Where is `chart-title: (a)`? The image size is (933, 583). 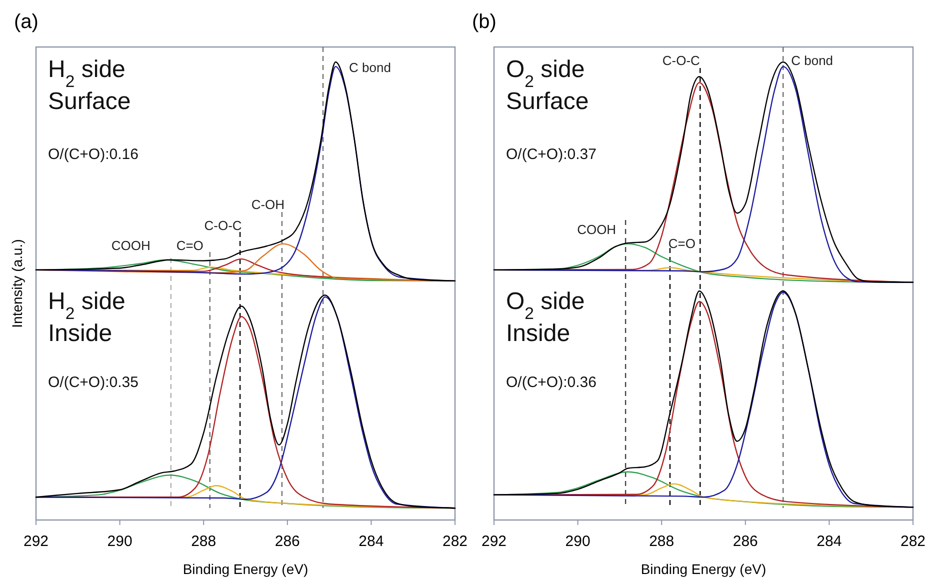 chart-title: (a) is located at coordinates (26, 22).